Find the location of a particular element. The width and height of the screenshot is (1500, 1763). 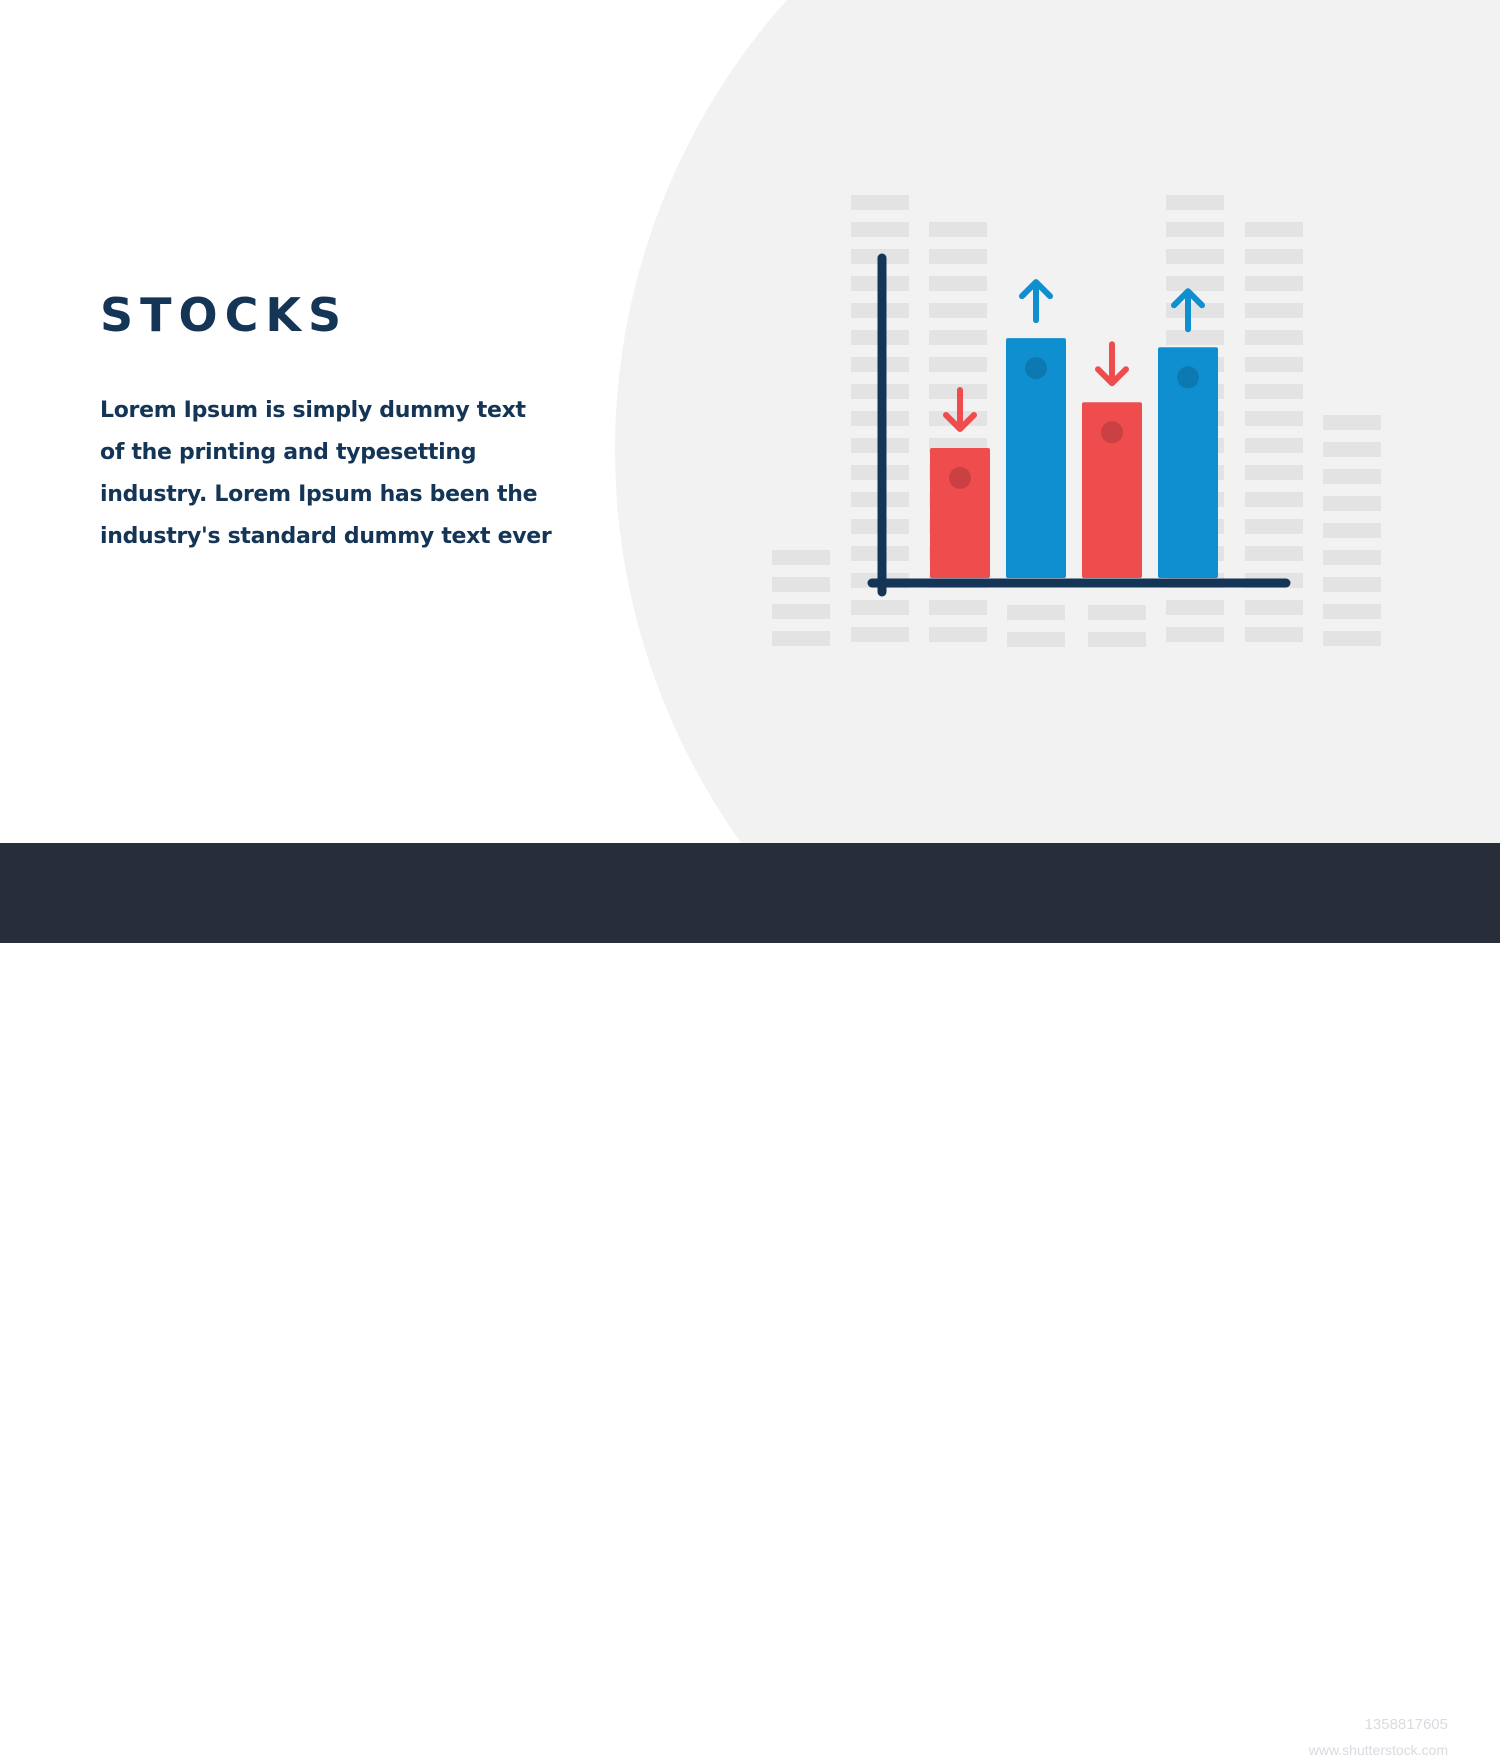

bar-zcash is located at coordinates (1112, 490).